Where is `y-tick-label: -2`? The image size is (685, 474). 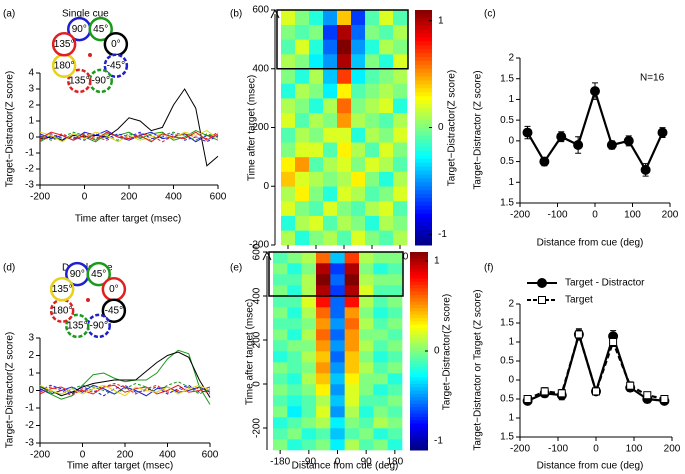 y-tick-label: -2 is located at coordinates (29, 169).